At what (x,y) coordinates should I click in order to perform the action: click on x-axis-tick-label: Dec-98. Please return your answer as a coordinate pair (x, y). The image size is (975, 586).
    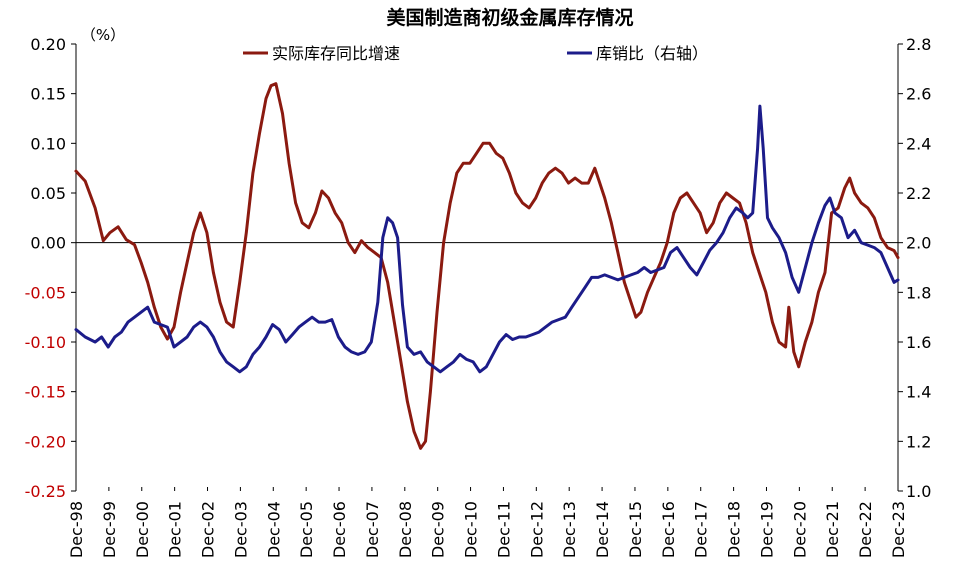
    Looking at the image, I should click on (76, 529).